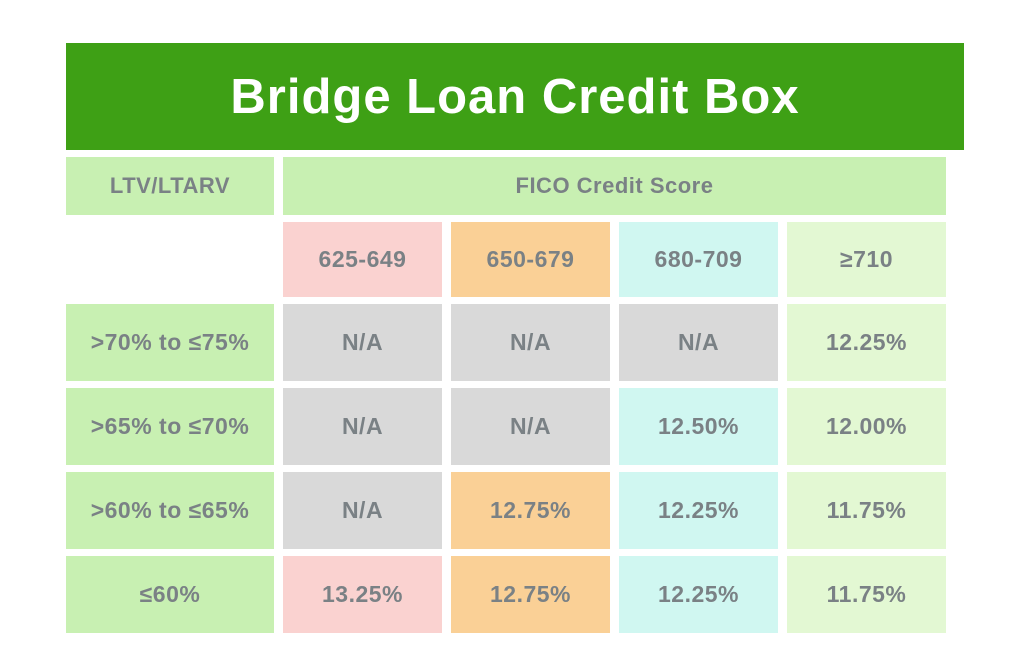 The width and height of the screenshot is (1030, 666). What do you see at coordinates (170, 510) in the screenshot?
I see `row-label-60-65: >60% to ≤65%` at bounding box center [170, 510].